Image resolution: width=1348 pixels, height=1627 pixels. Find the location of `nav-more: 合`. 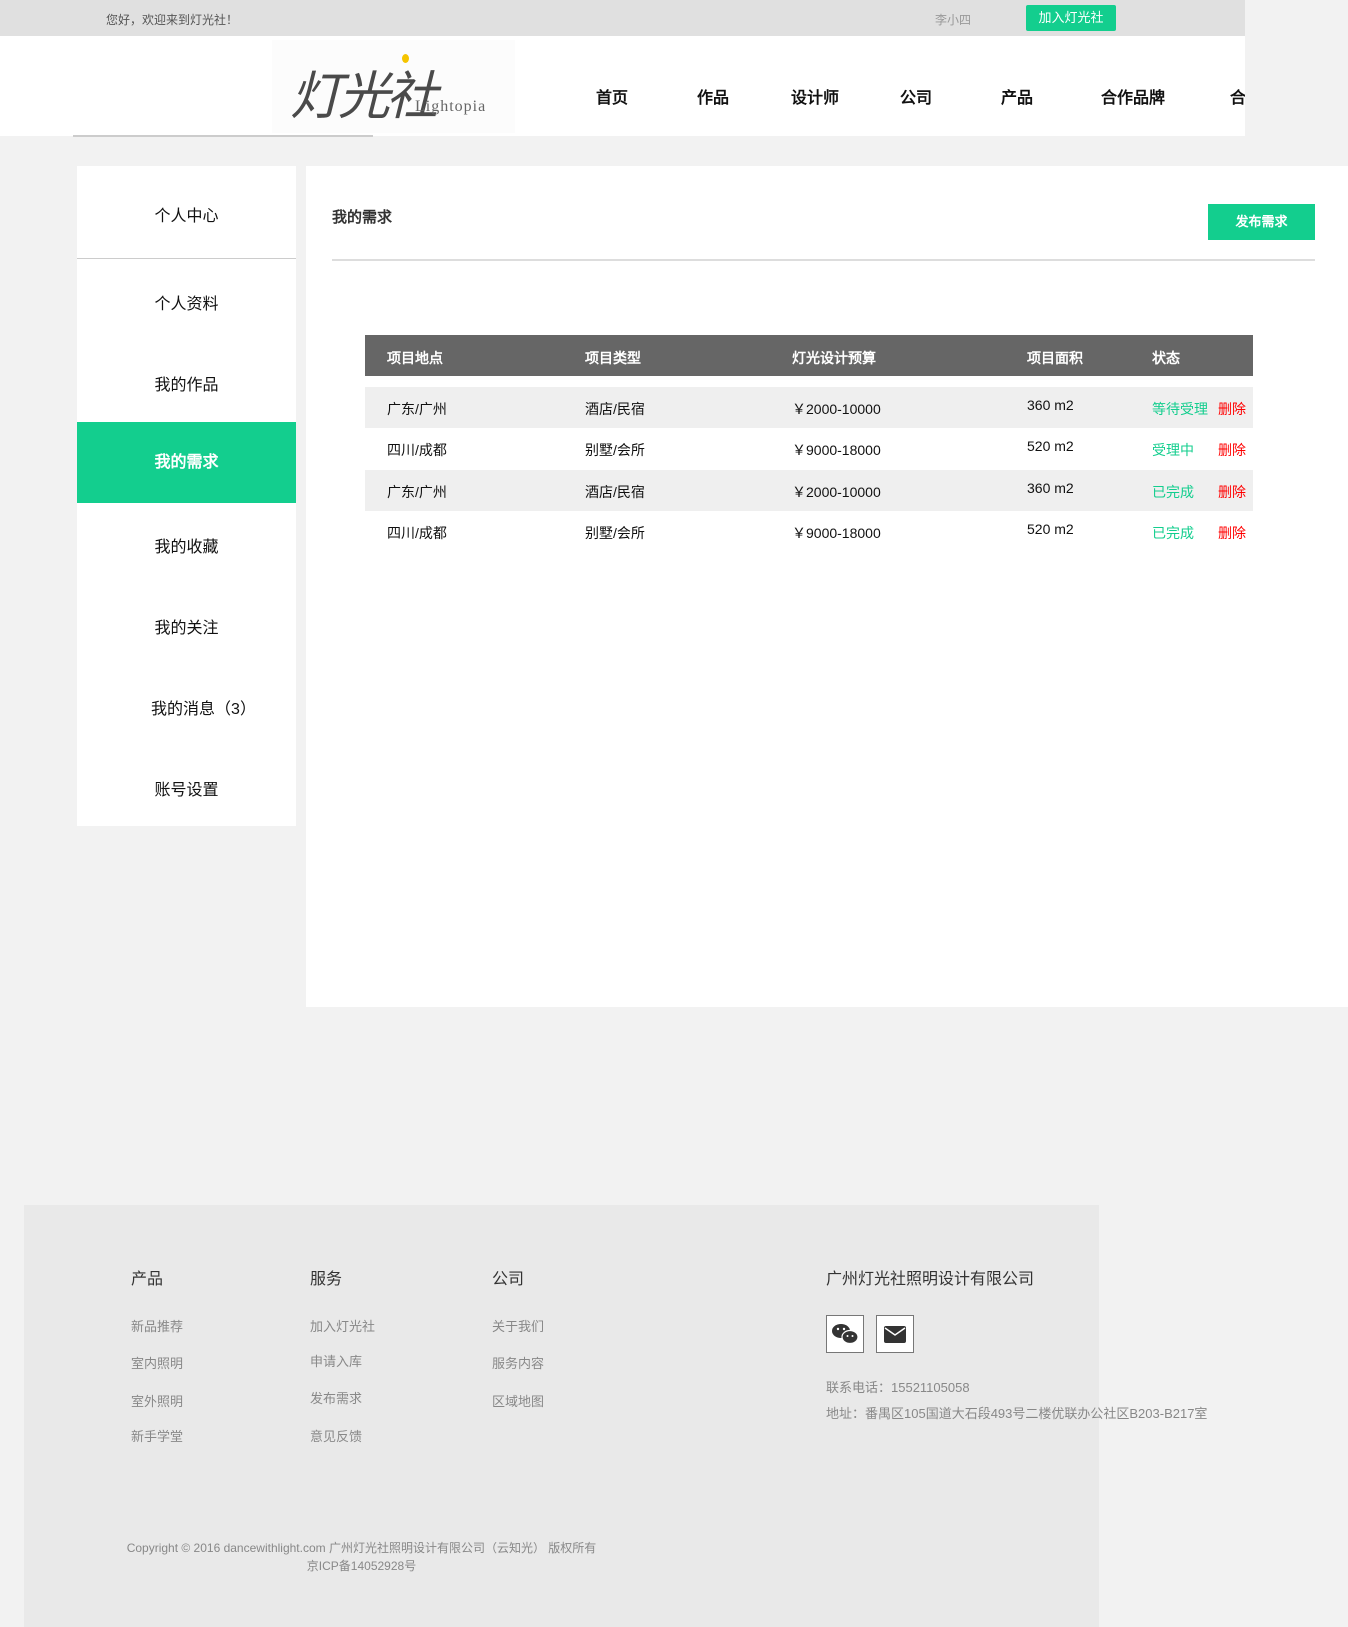

nav-more: 合 is located at coordinates (1237, 98).